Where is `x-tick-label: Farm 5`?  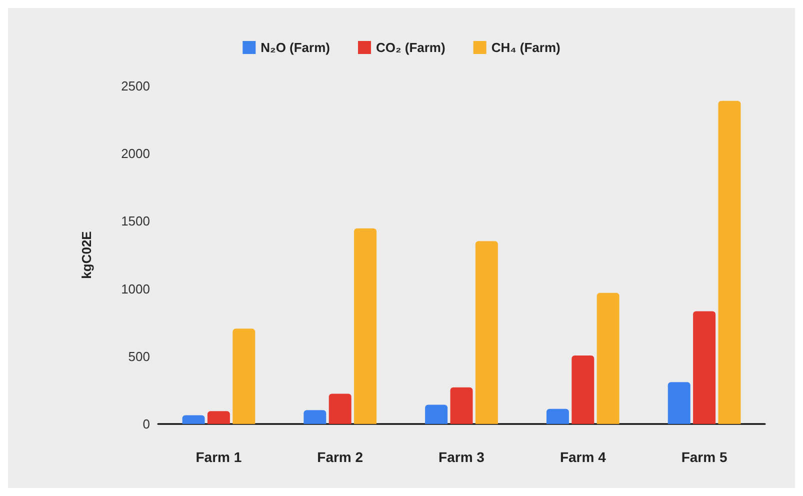 x-tick-label: Farm 5 is located at coordinates (704, 457).